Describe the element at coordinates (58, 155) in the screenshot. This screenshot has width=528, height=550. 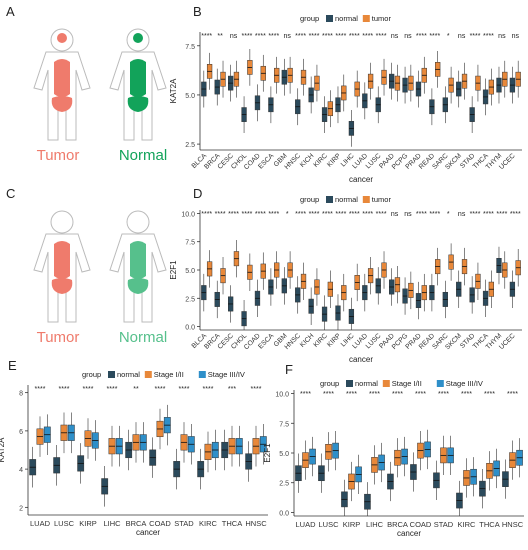
I see `tumor-label-a: Tumor` at that location.